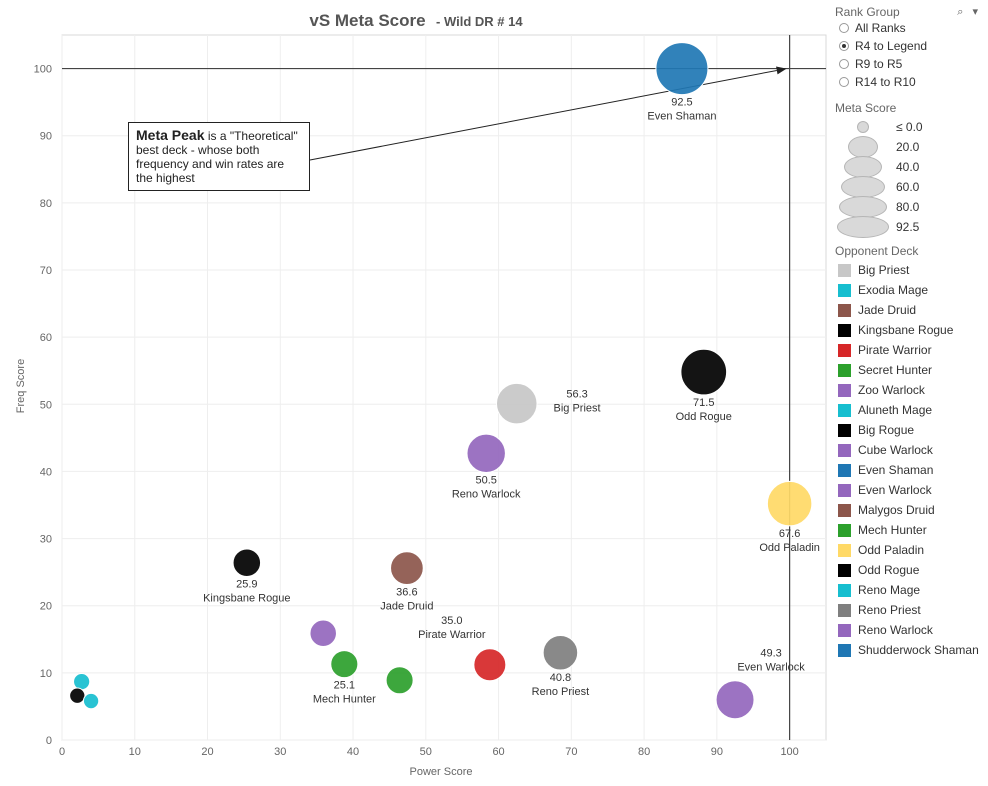 Image resolution: width=988 pixels, height=786 pixels. I want to click on size-legend-row: 40.0, so click(910, 167).